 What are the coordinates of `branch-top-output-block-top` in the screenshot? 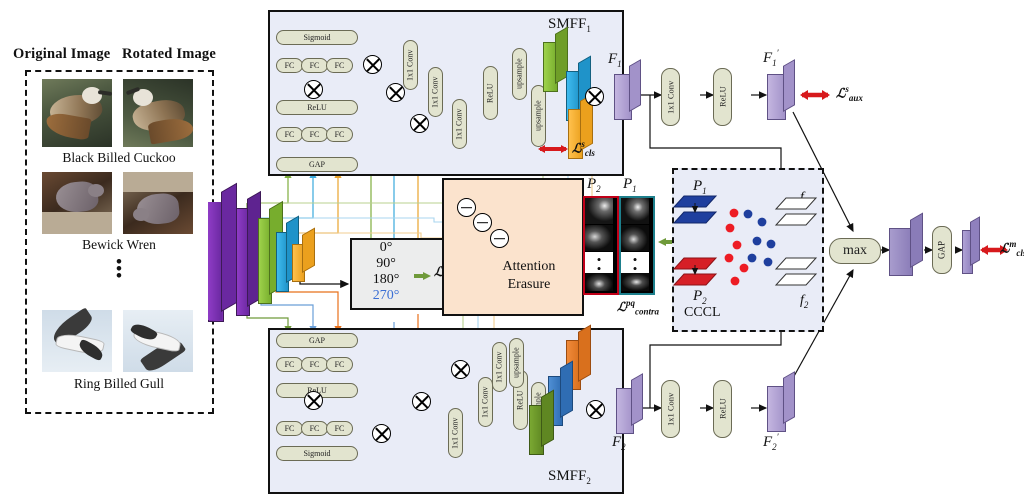 It's located at (789, 85).